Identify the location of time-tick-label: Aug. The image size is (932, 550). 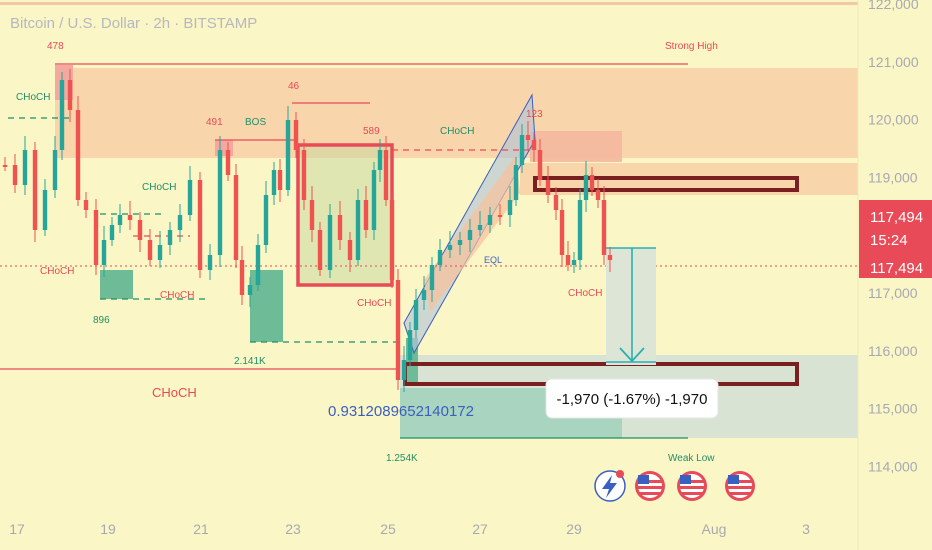
(714, 529).